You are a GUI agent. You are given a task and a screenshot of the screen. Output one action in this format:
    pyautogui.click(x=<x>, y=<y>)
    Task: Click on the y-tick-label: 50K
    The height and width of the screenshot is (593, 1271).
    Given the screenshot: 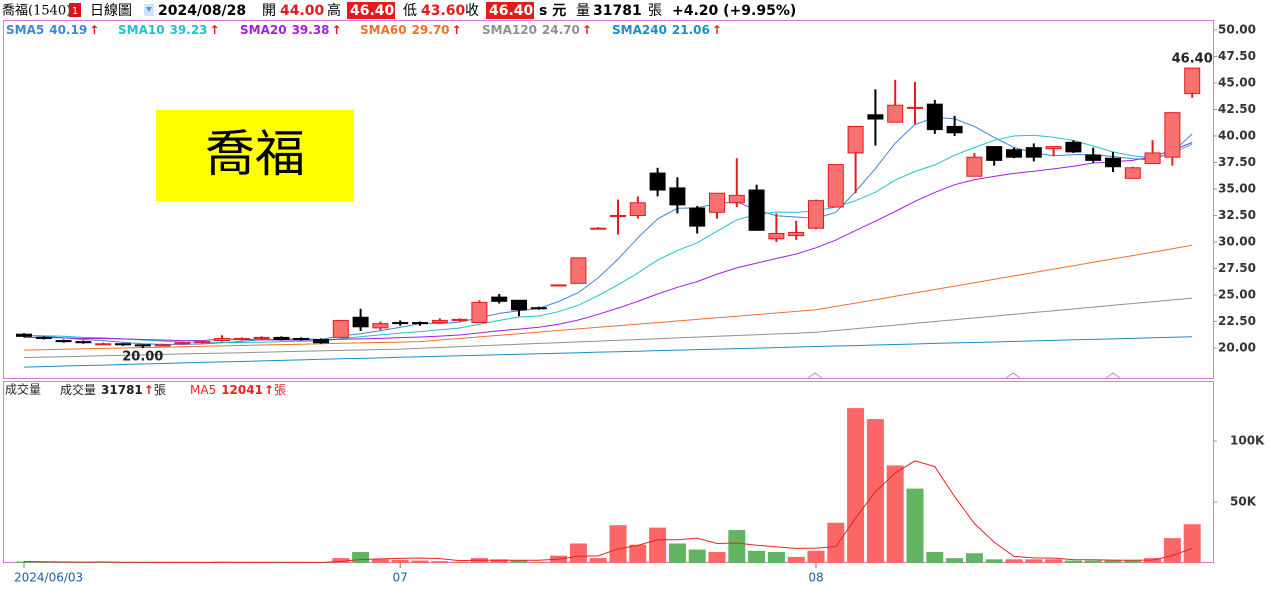 What is the action you would take?
    pyautogui.click(x=1243, y=502)
    